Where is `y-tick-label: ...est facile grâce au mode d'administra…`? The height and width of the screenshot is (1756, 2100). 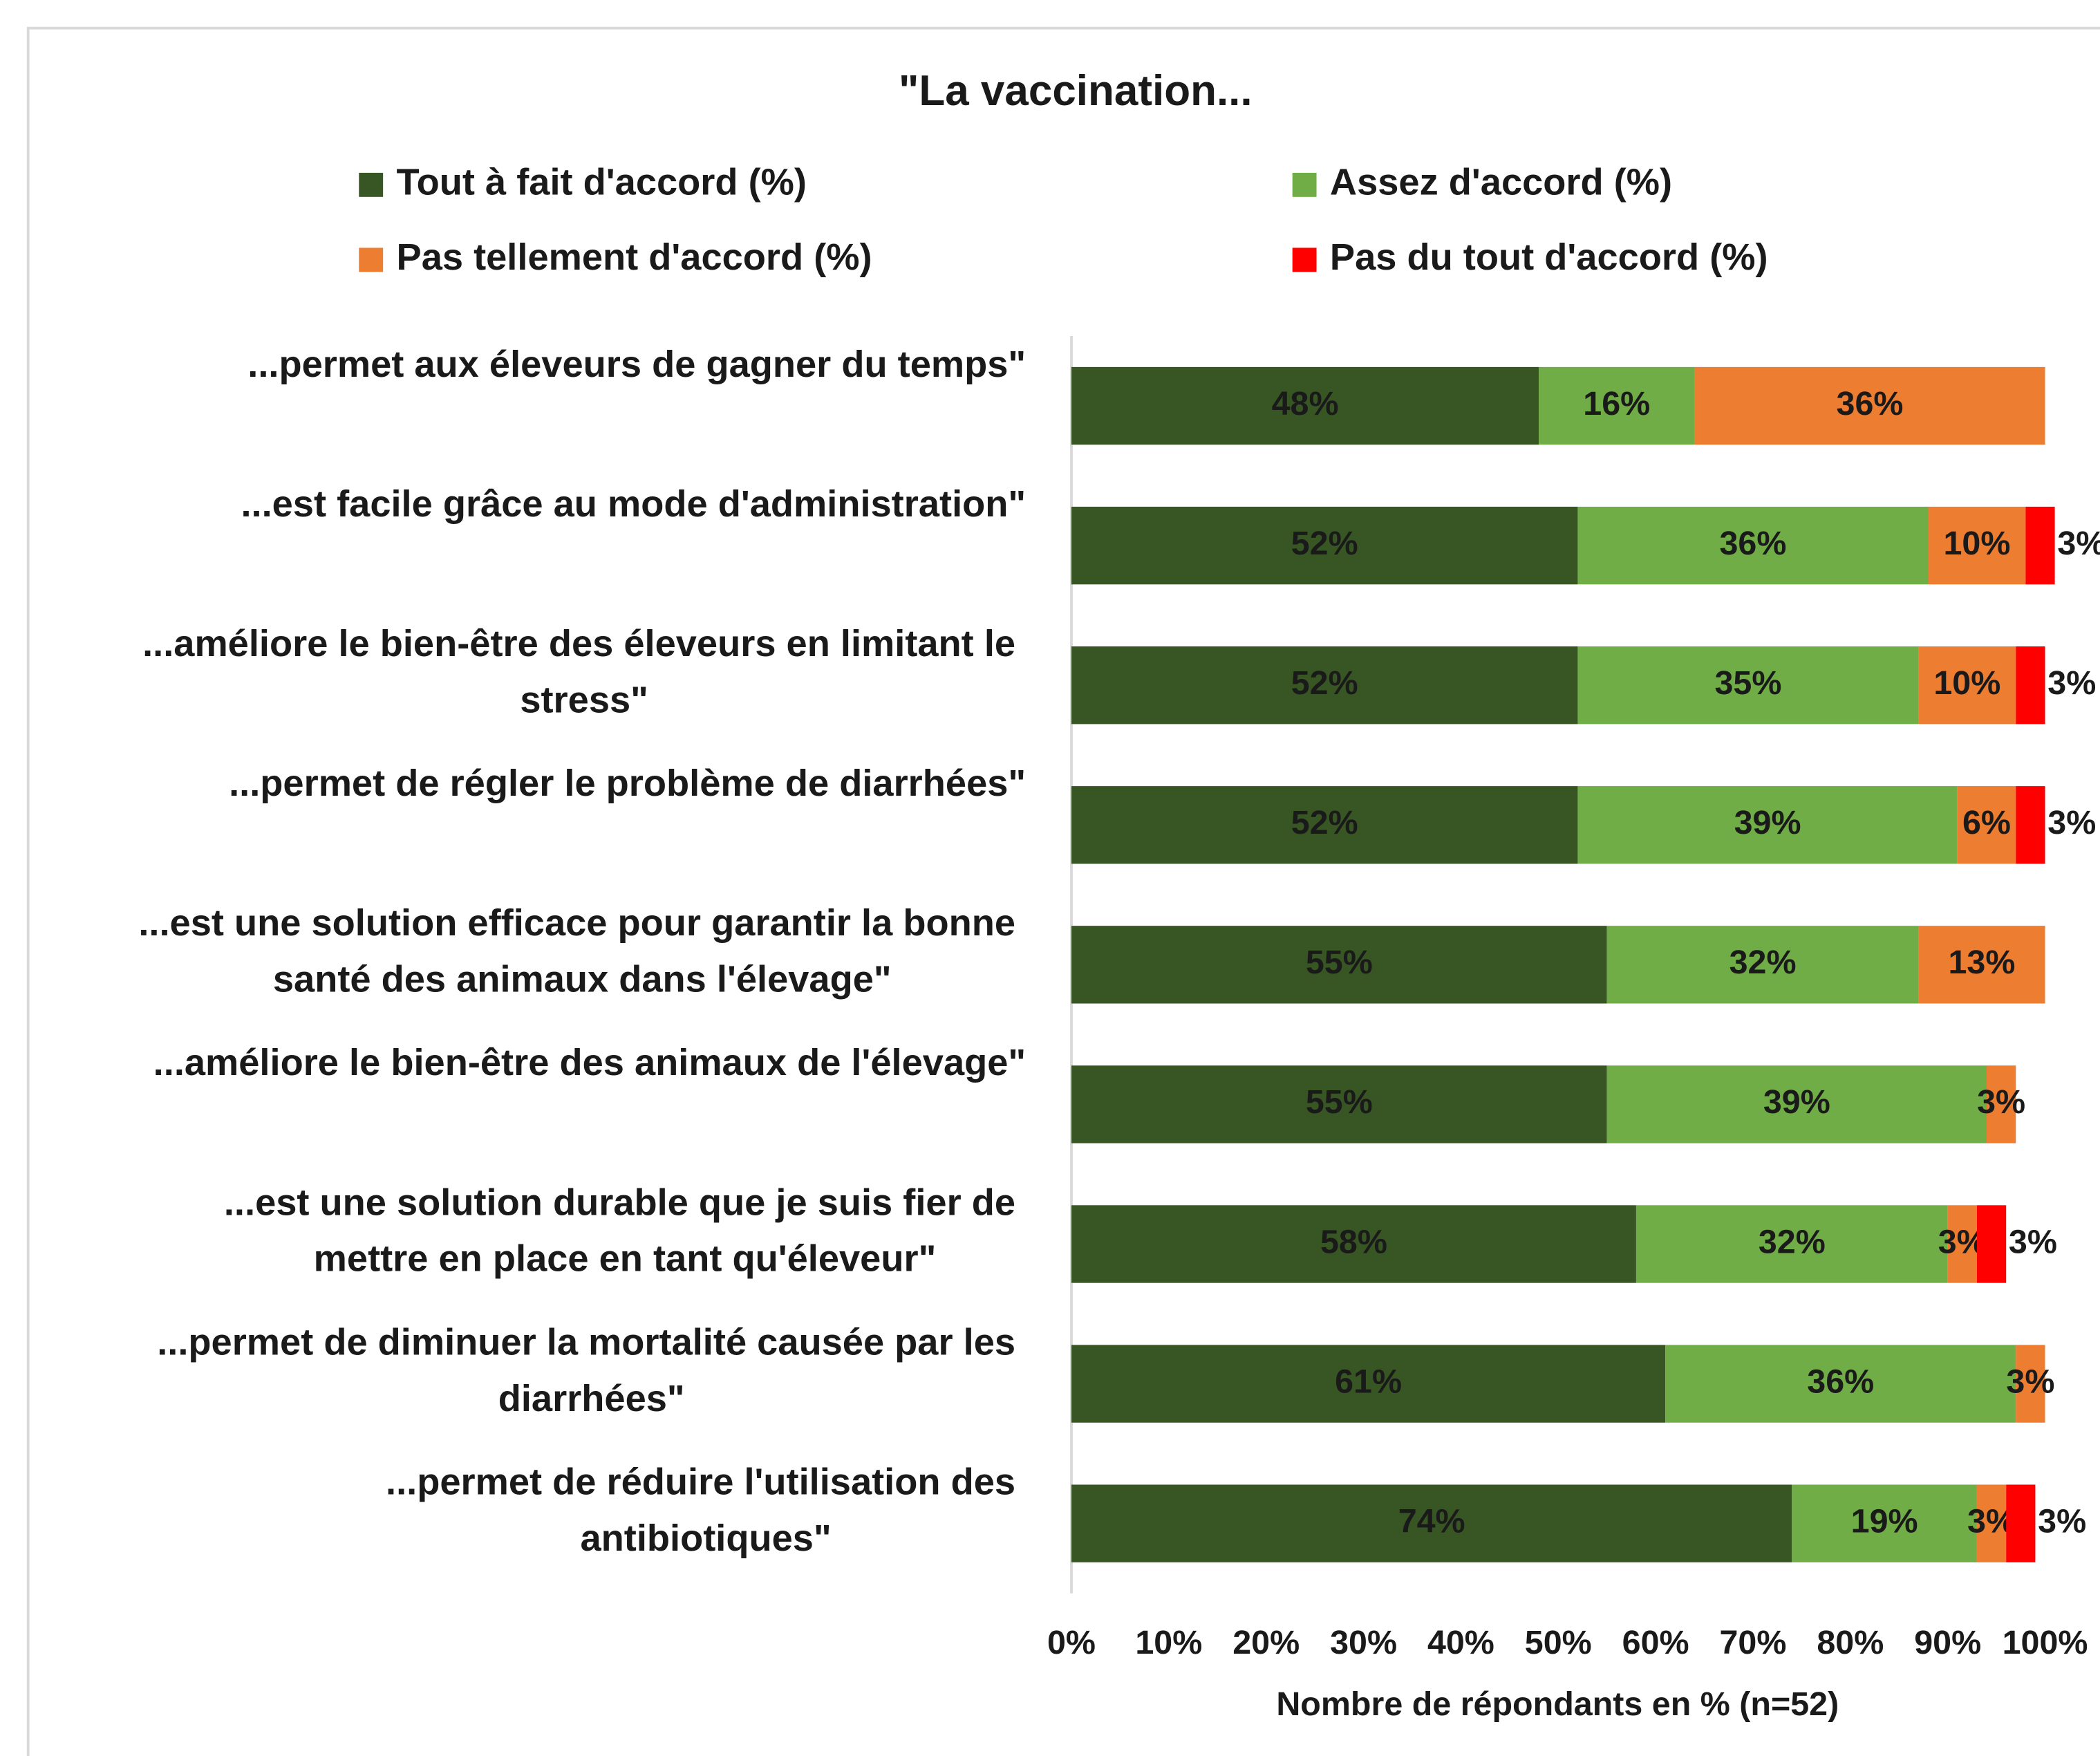
y-tick-label: ...est facile grâce au mode d'administra… is located at coordinates (633, 504).